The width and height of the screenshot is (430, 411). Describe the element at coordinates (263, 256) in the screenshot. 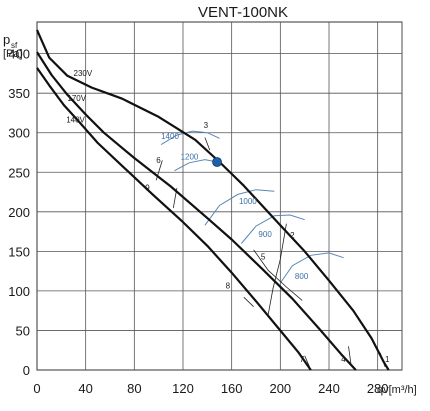

I see `curve-label: 5` at that location.